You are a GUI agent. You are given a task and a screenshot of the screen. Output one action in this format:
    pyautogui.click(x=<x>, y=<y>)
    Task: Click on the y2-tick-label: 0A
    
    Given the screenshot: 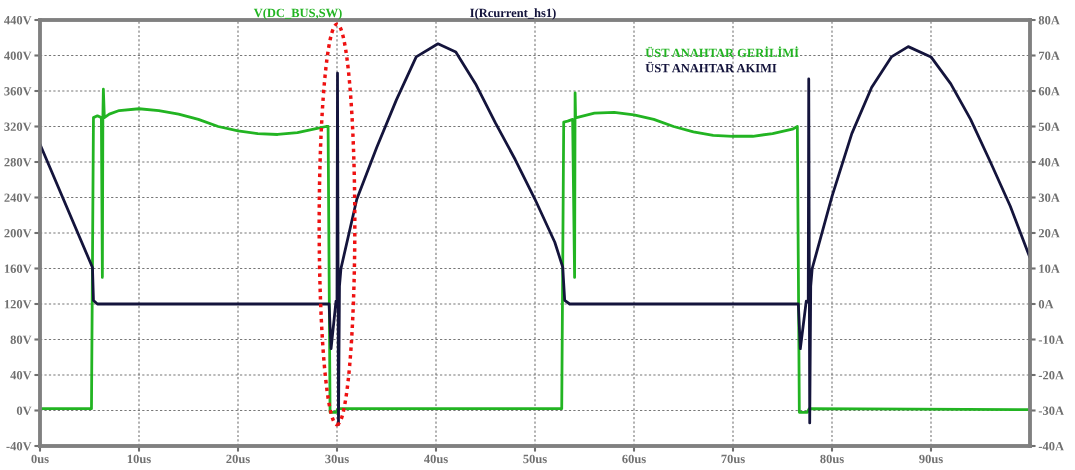 What is the action you would take?
    pyautogui.click(x=1046, y=304)
    